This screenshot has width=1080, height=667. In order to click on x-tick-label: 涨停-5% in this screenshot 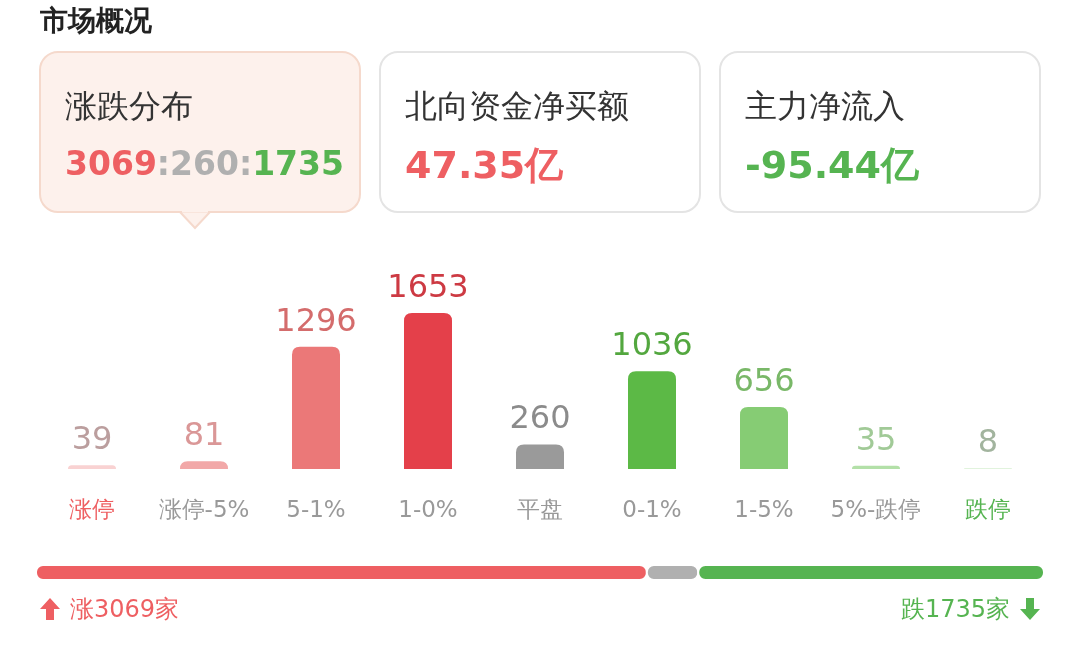, I will do `click(204, 509)`.